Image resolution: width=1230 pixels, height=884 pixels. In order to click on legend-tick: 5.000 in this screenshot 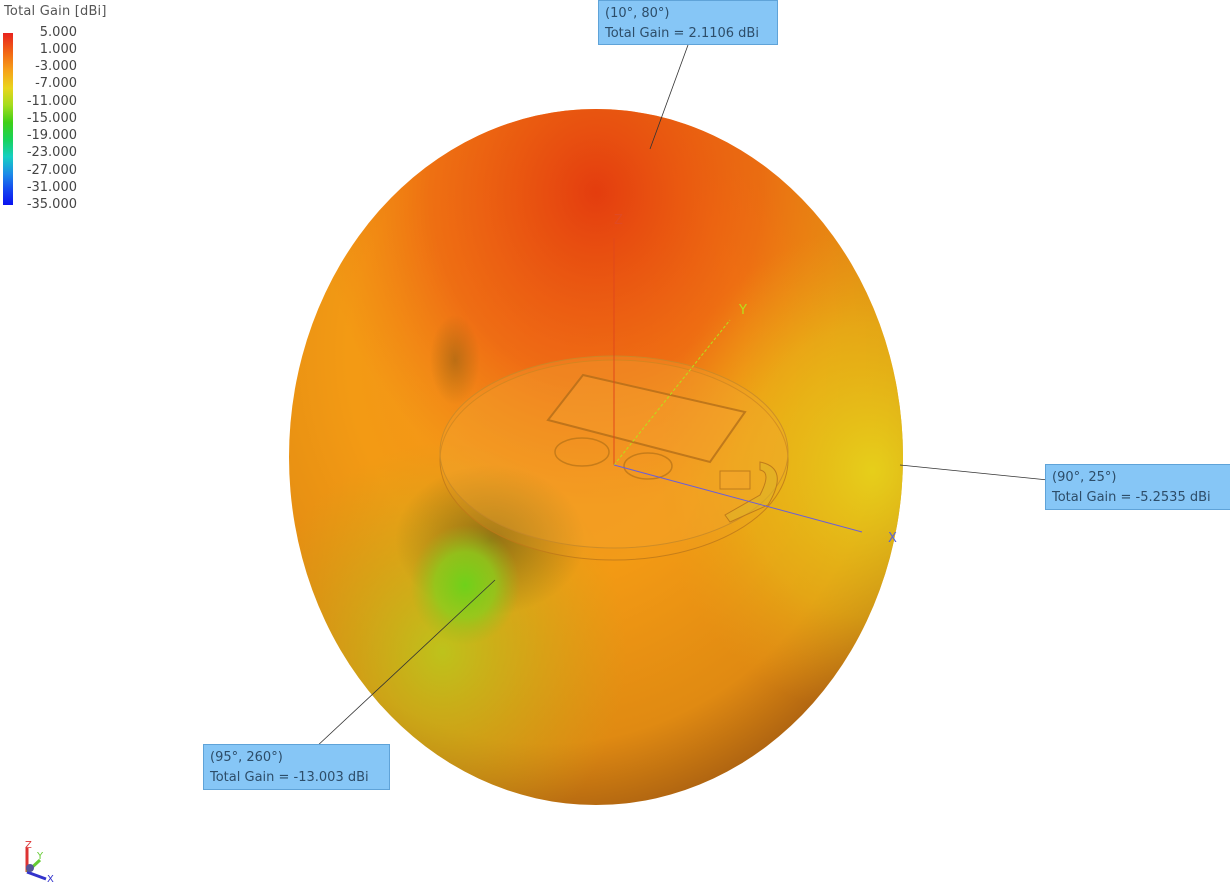, I will do `click(58, 32)`.